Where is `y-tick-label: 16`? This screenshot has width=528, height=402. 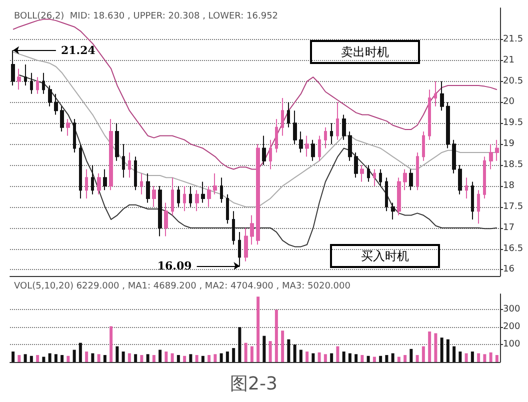
y-tick-label: 16 is located at coordinates (509, 269).